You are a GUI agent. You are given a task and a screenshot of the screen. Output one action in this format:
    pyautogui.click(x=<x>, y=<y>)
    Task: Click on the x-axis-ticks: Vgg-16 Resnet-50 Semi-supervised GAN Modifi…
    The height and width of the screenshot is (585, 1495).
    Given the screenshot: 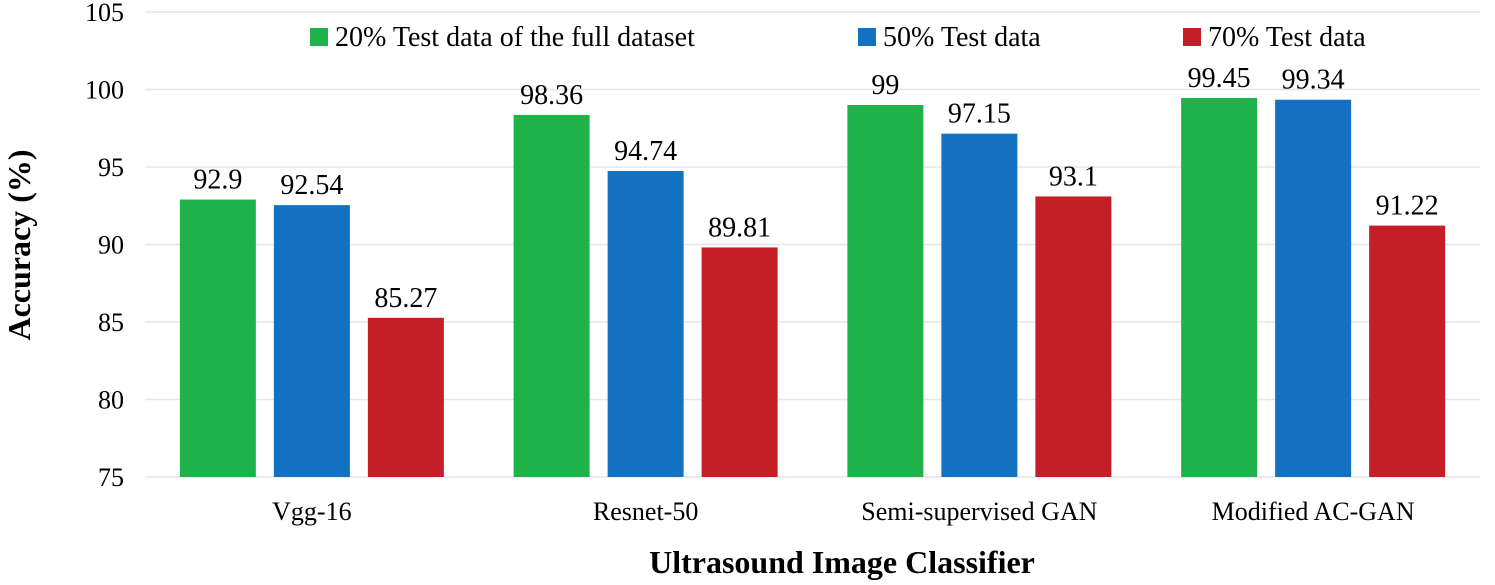 What is the action you would take?
    pyautogui.click(x=843, y=511)
    